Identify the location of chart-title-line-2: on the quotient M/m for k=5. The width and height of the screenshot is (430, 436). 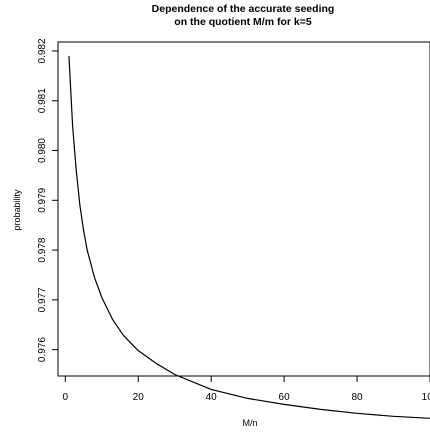
(243, 22).